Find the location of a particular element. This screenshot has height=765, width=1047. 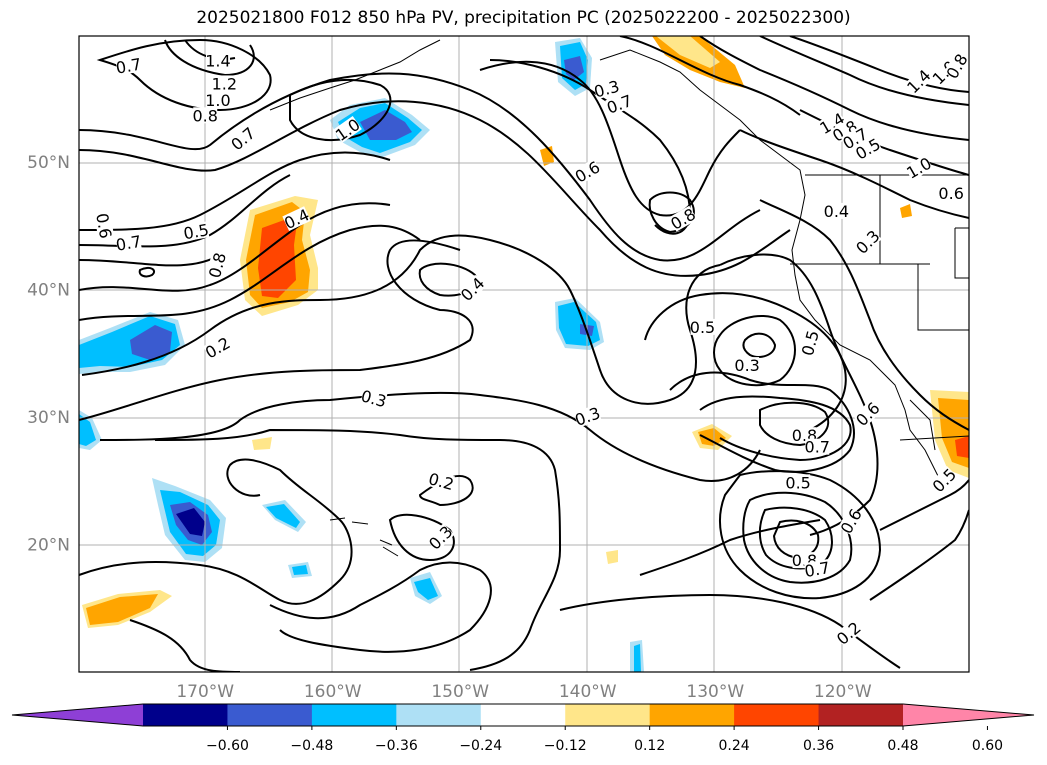

contour-label: 1.2 is located at coordinates (224, 83).